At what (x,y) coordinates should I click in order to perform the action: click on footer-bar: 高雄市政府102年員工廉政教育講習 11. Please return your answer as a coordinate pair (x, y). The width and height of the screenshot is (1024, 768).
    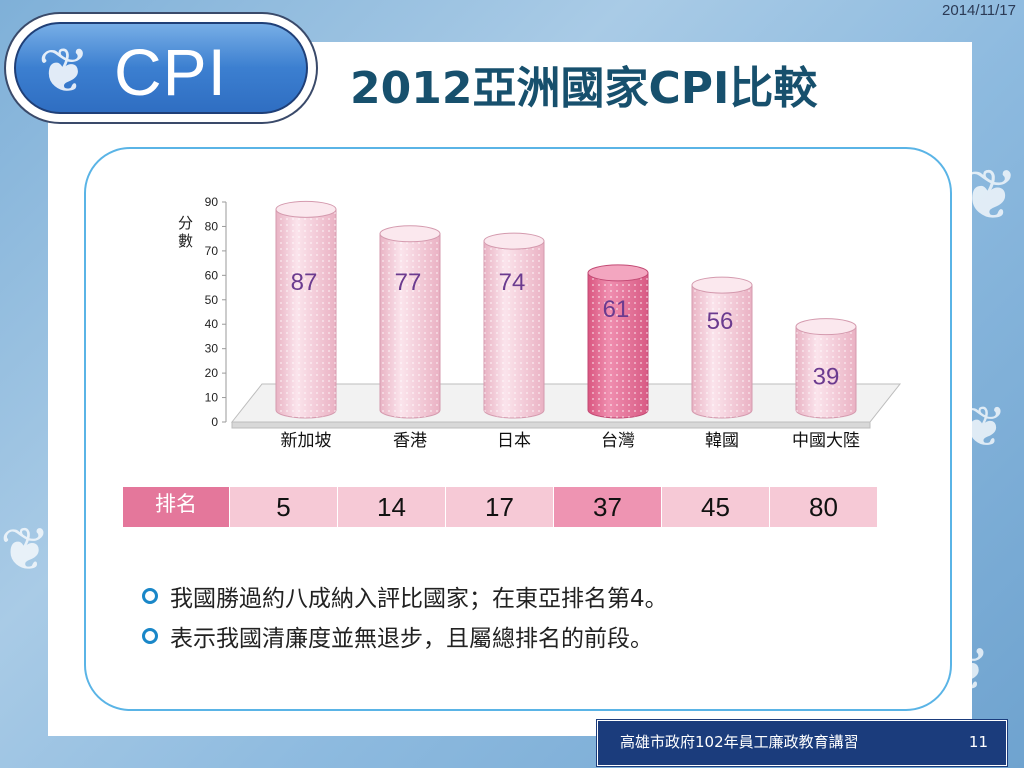
    Looking at the image, I should click on (802, 743).